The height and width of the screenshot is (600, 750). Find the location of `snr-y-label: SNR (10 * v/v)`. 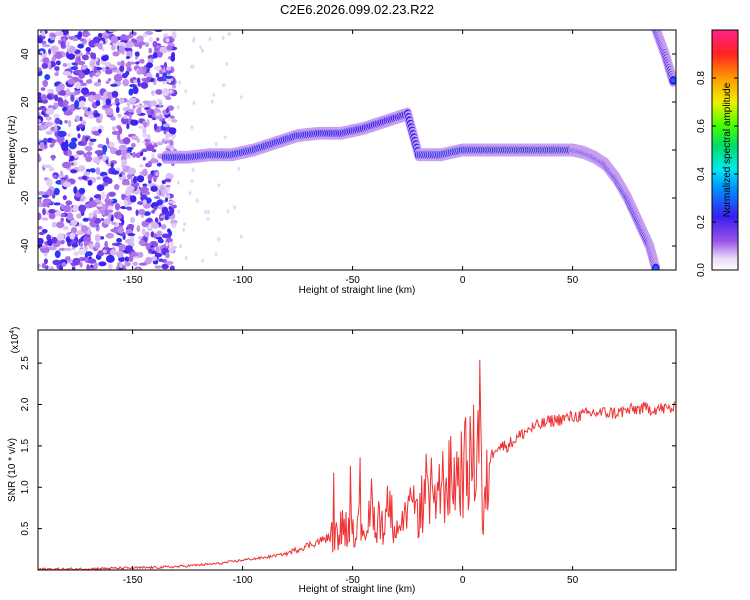

snr-y-label: SNR (10 * v/v) is located at coordinates (12, 470).